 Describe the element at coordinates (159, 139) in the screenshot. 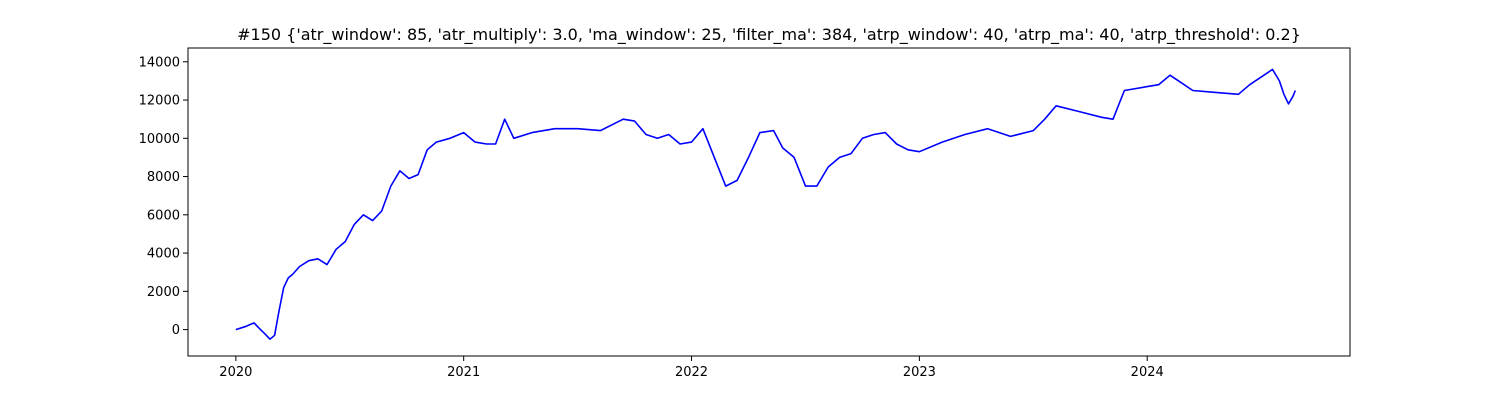

I see `y-tick-label: 10000` at that location.